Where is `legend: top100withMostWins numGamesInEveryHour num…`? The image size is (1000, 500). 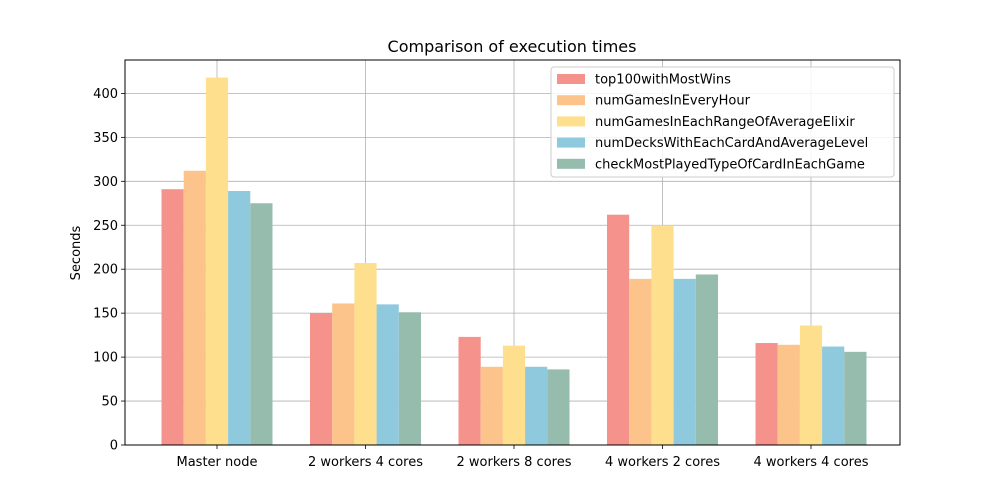
legend: top100withMostWins numGamesInEveryHour num… is located at coordinates (722, 122).